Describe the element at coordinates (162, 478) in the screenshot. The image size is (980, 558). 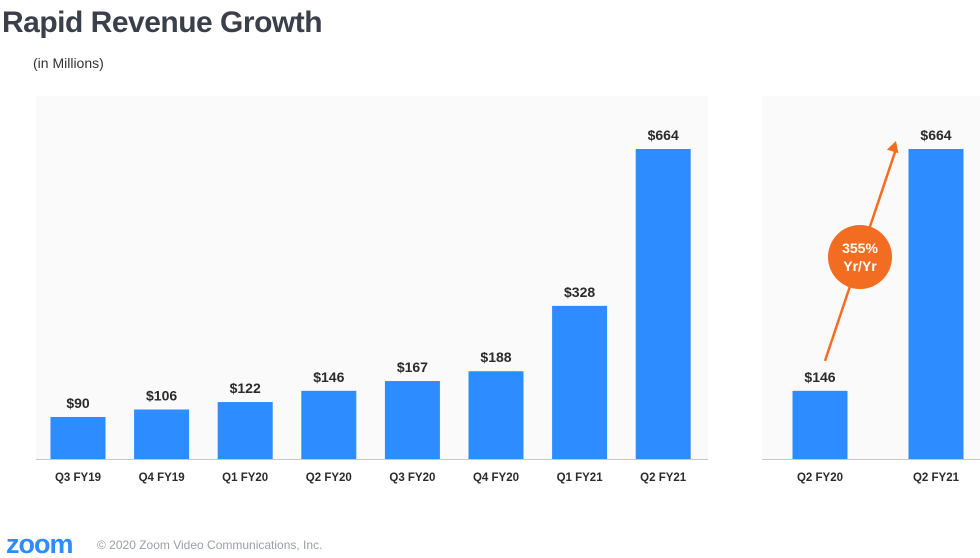
I see `quarterly-tick-label: Q4 FY19` at that location.